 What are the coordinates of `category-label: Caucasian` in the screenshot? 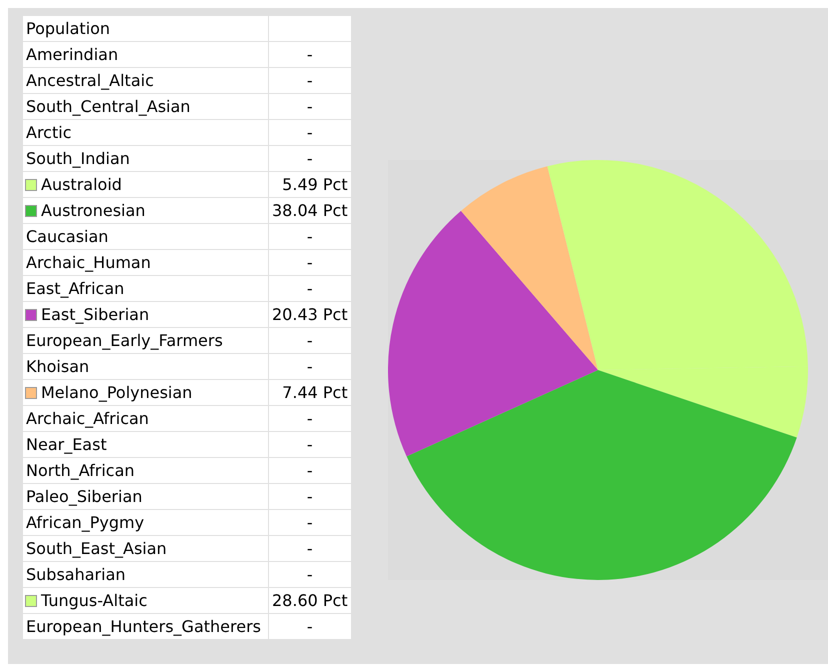 It's located at (67, 236).